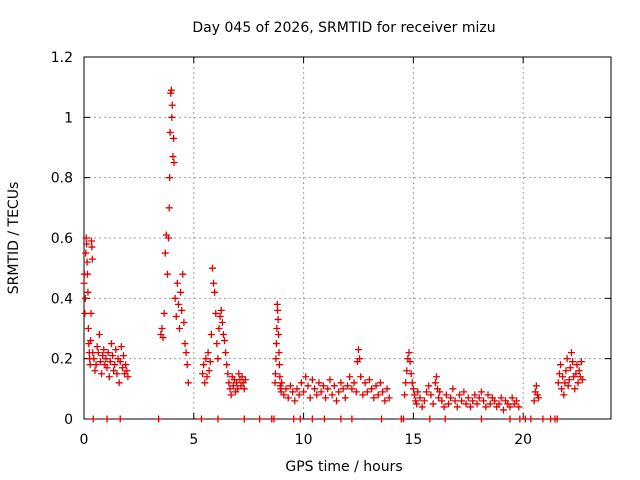 The height and width of the screenshot is (480, 640). I want to click on y-tick-label: 0, so click(68, 420).